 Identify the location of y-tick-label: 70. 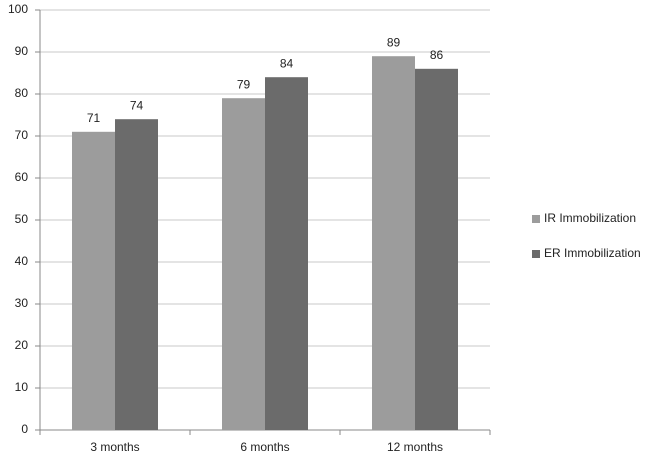
(22, 135).